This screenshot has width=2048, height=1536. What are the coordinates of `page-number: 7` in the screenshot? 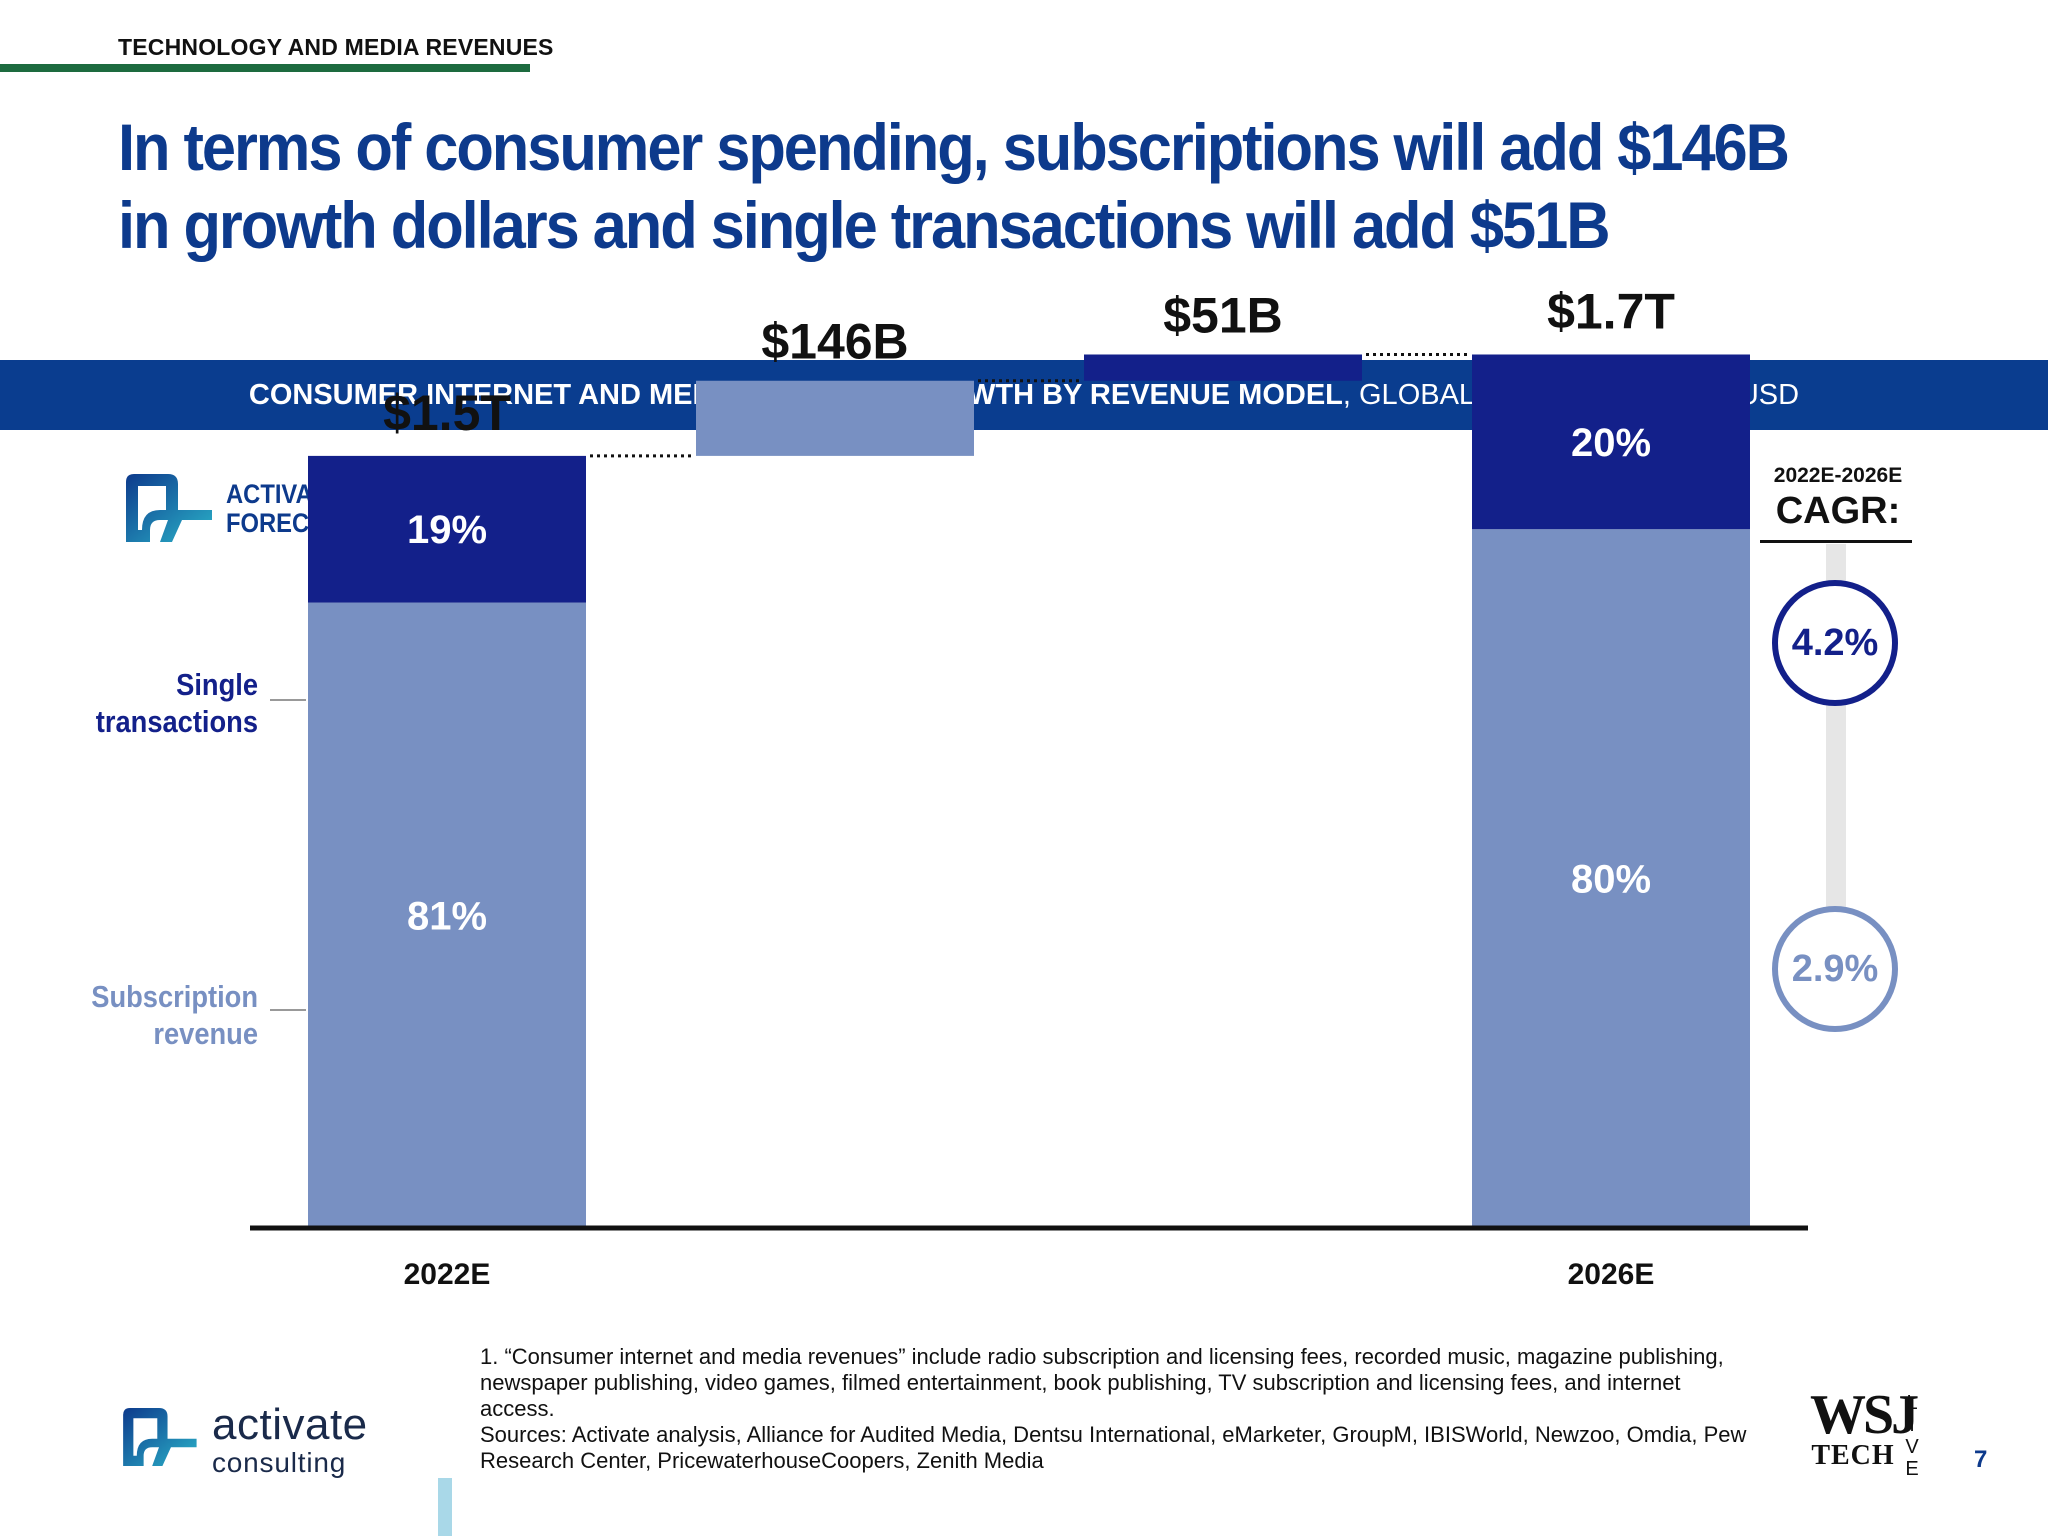 It's located at (1981, 1459).